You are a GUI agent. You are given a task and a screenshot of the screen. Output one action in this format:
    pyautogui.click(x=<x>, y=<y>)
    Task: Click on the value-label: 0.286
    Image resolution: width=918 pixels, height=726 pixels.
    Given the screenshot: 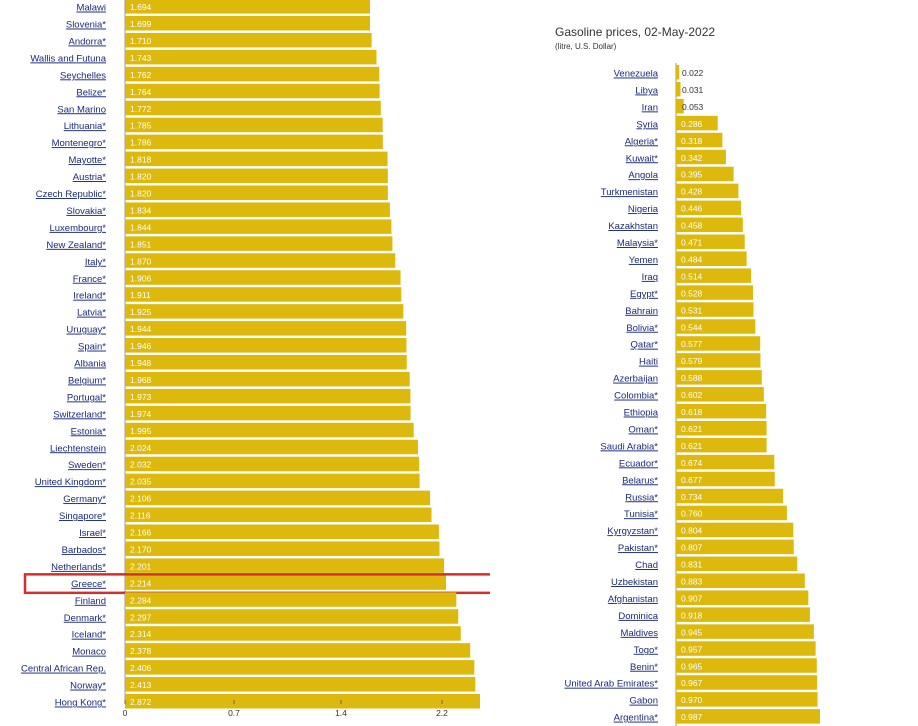 What is the action you would take?
    pyautogui.click(x=692, y=124)
    